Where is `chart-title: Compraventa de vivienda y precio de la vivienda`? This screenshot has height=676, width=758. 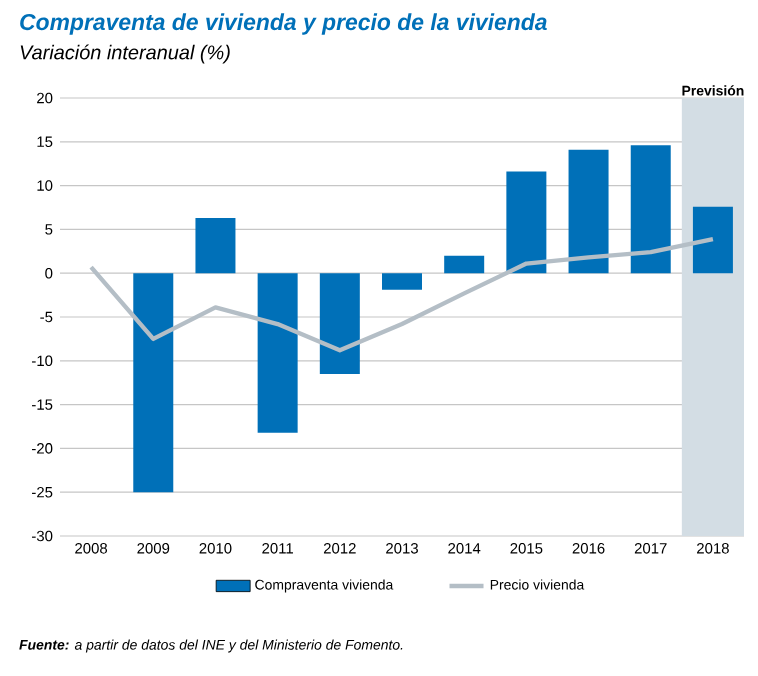 chart-title: Compraventa de vivienda y precio de la vivienda is located at coordinates (283, 24).